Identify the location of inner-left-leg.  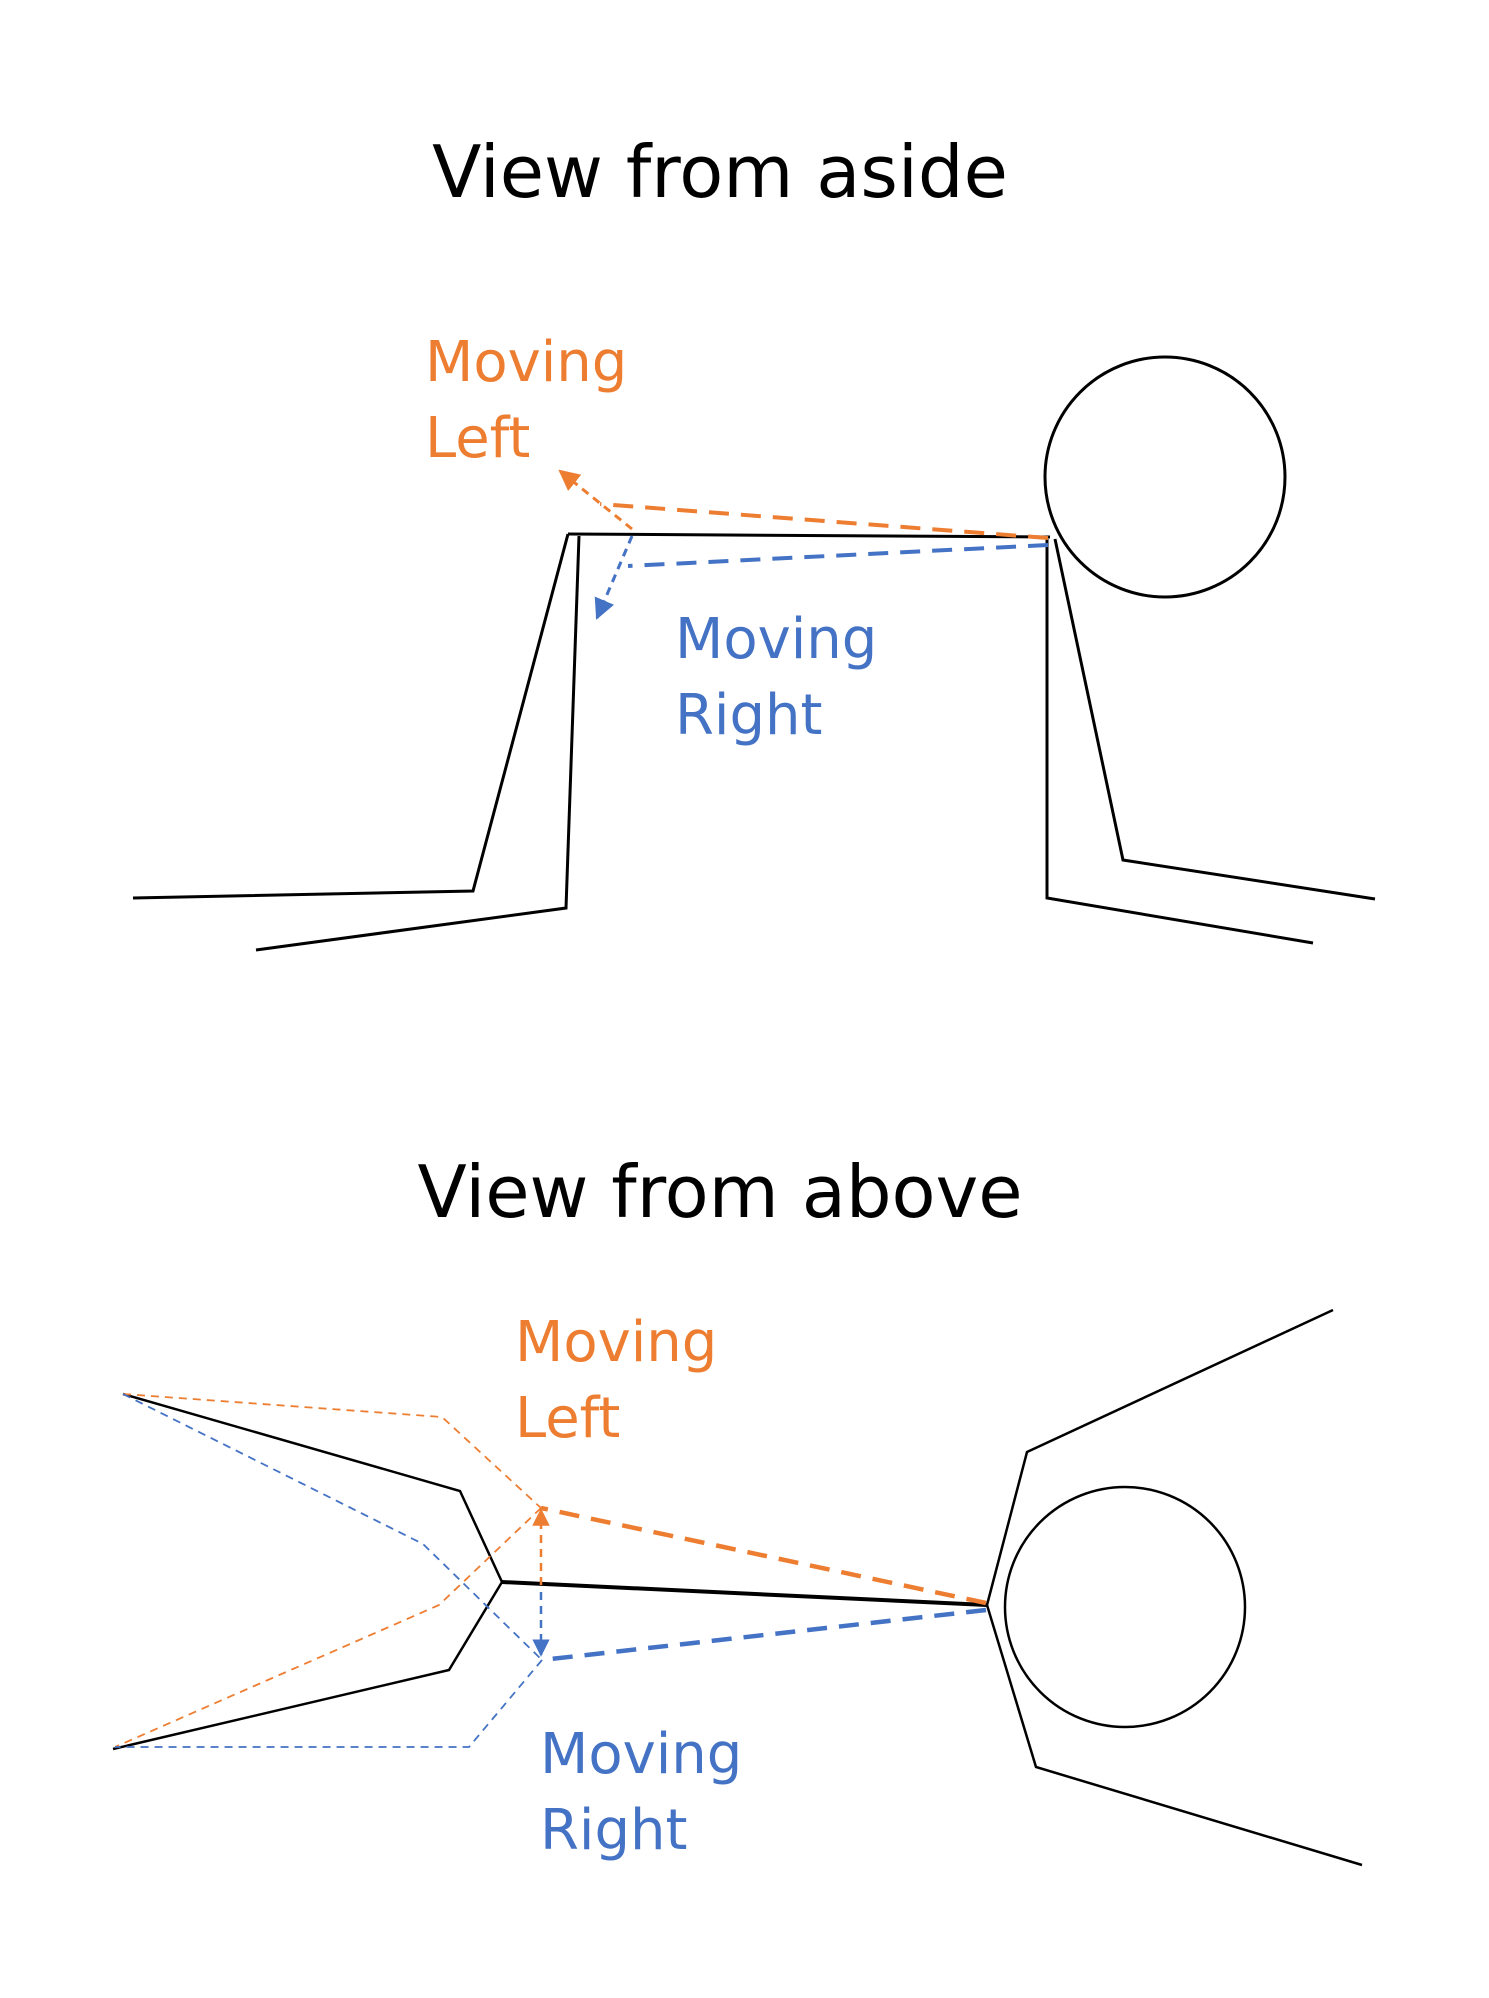
(418, 743).